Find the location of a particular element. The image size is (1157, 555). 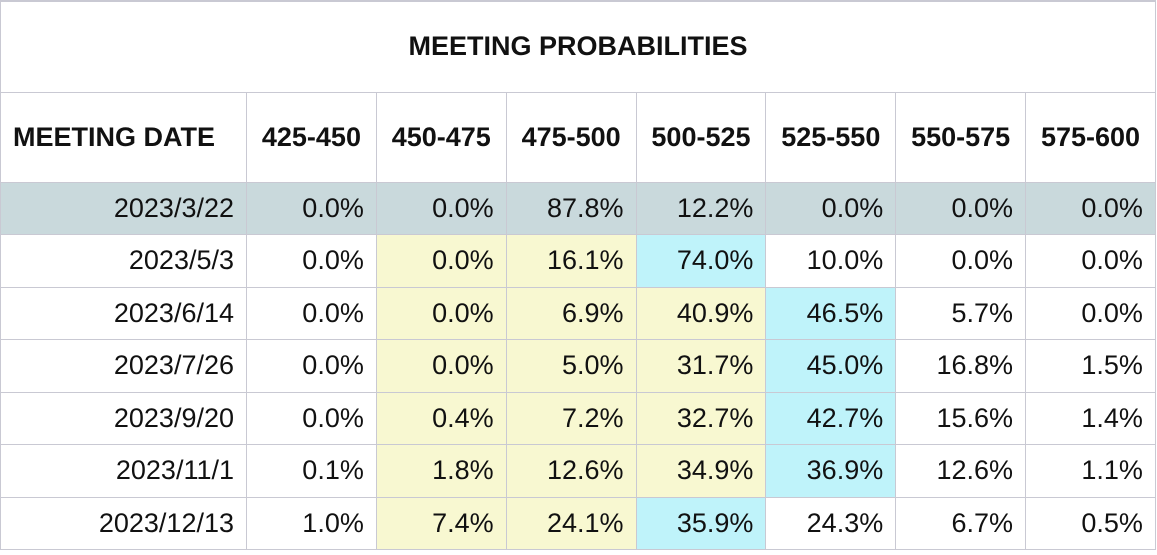

meeting-date-cell: 2023/6/14 is located at coordinates (123, 313).